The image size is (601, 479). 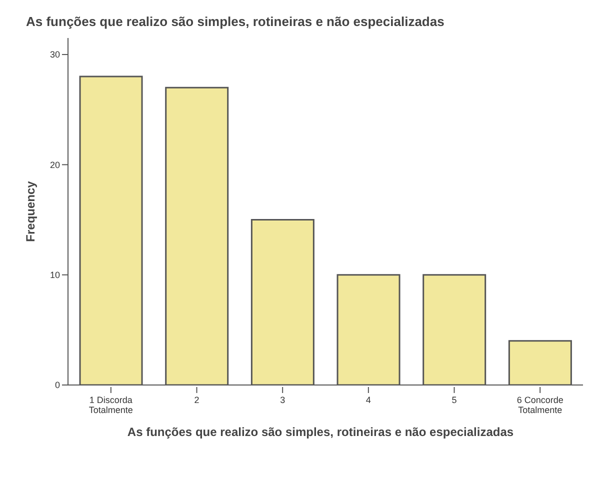 I want to click on x-tick-label: 3, so click(x=283, y=400).